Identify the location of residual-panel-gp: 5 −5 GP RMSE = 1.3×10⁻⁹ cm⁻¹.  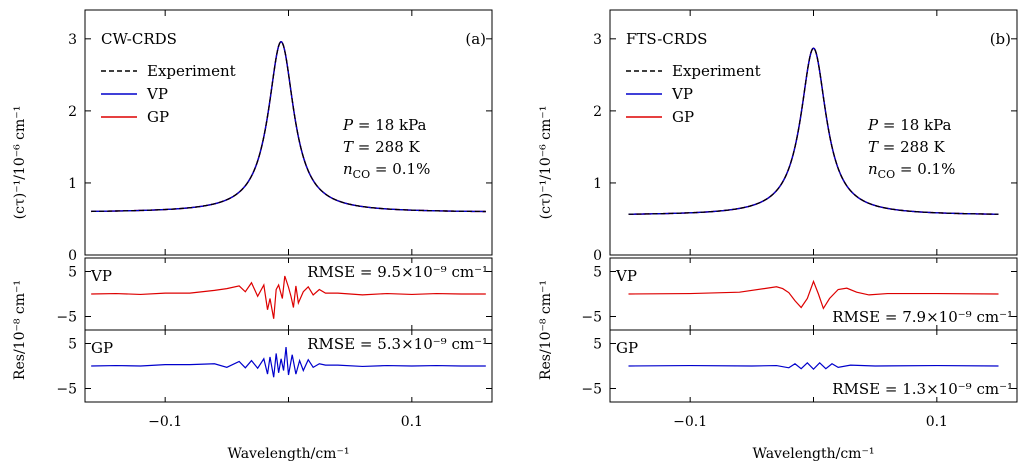
(799, 366).